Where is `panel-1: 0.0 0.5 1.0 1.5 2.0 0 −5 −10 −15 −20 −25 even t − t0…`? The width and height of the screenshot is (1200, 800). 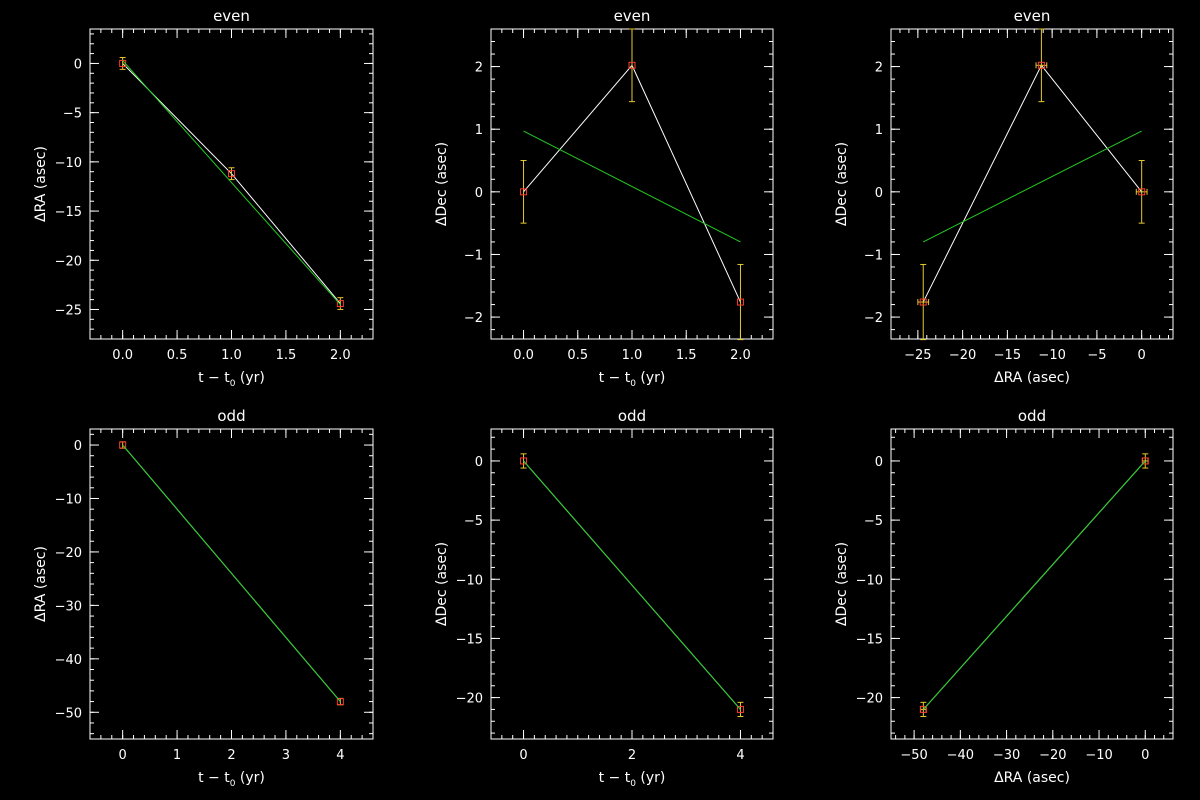
panel-1: 0.0 0.5 1.0 1.5 2.0 0 −5 −10 −15 −20 −25 even t − t0… is located at coordinates (203, 198).